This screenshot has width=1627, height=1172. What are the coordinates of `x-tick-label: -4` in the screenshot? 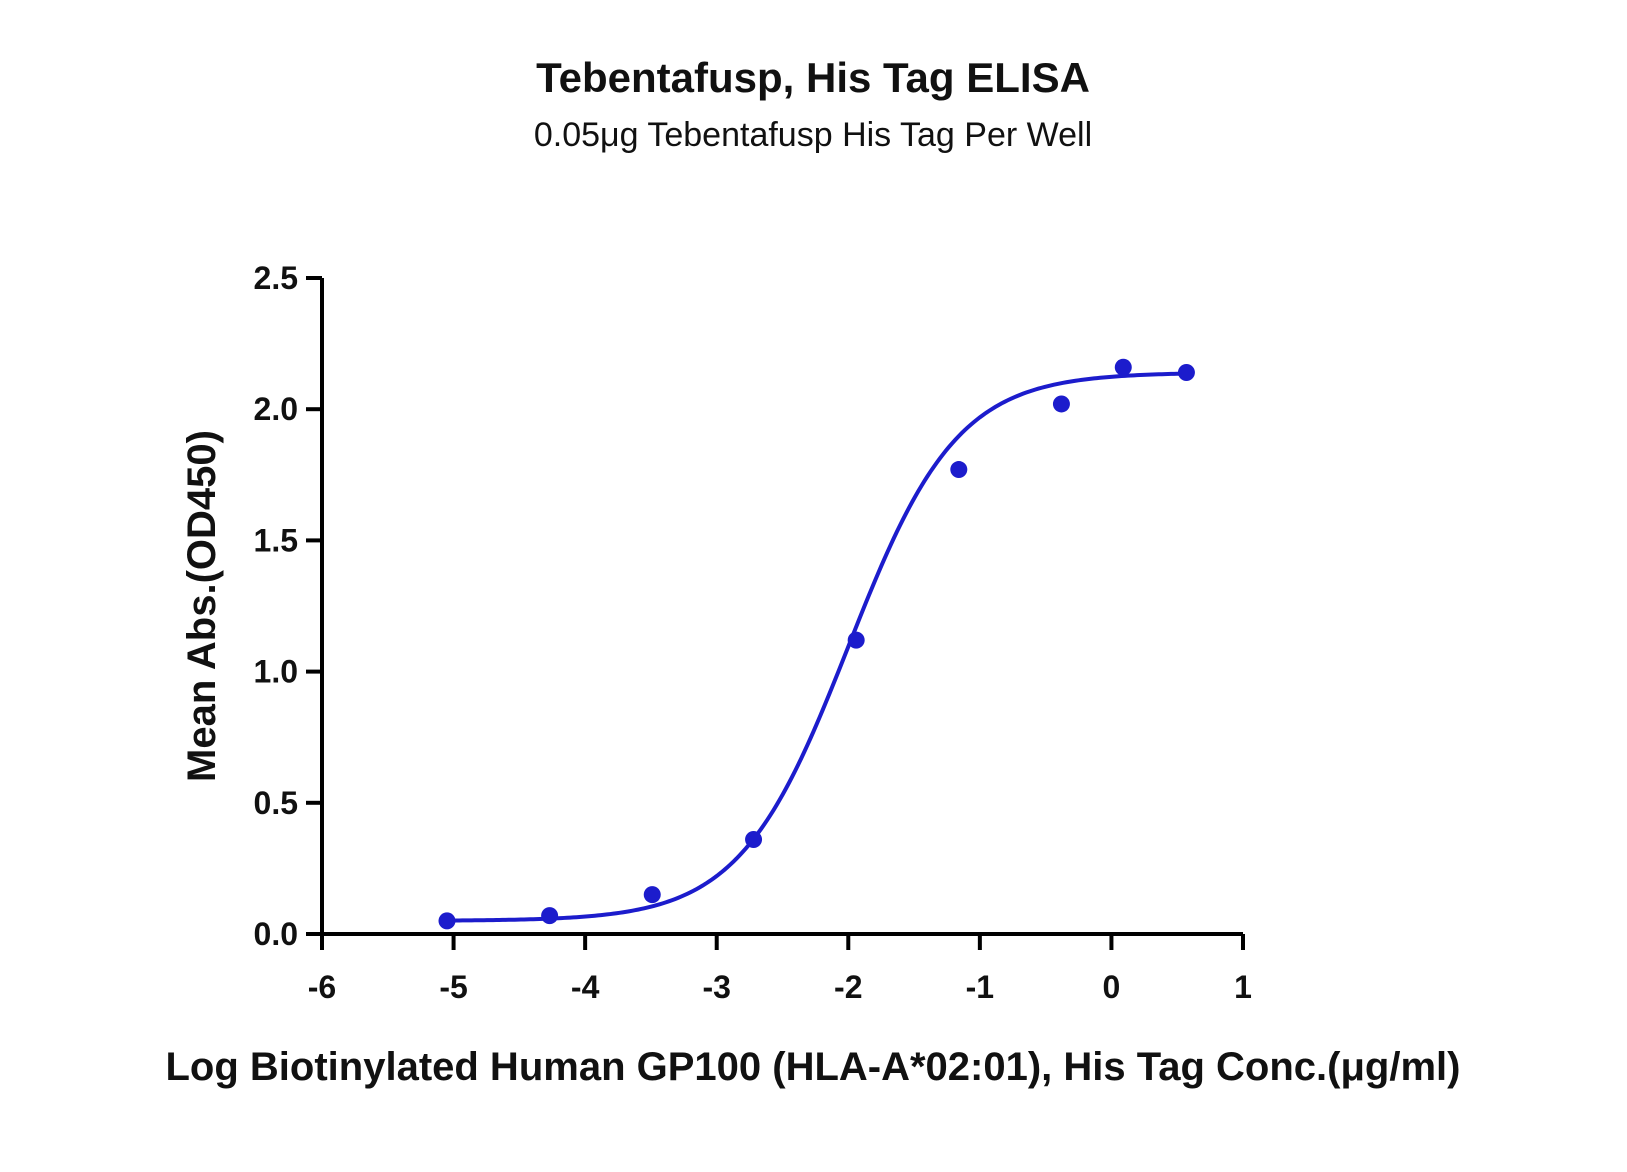 It's located at (585, 987).